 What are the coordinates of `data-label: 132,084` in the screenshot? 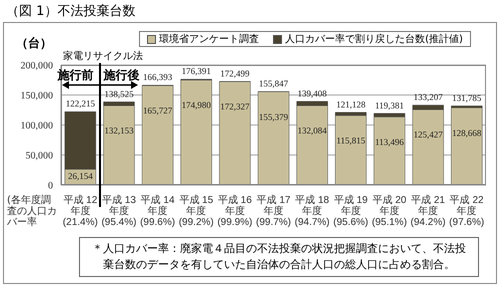 It's located at (313, 131).